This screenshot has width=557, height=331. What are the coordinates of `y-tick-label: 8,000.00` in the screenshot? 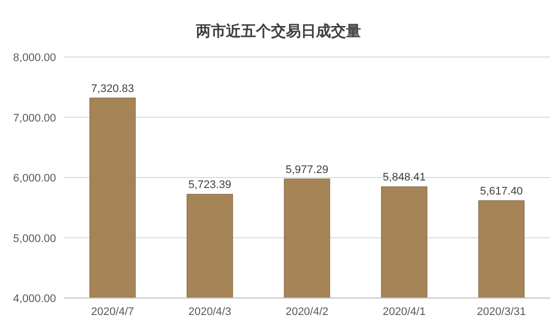 It's located at (34, 58).